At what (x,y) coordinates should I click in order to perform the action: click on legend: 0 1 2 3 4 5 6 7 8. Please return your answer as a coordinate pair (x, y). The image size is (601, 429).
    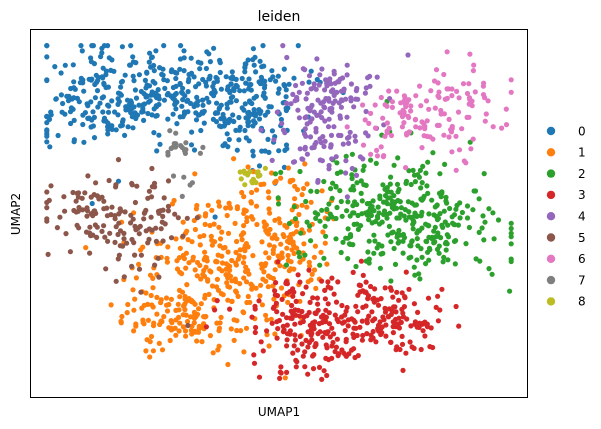
    Looking at the image, I should click on (566, 216).